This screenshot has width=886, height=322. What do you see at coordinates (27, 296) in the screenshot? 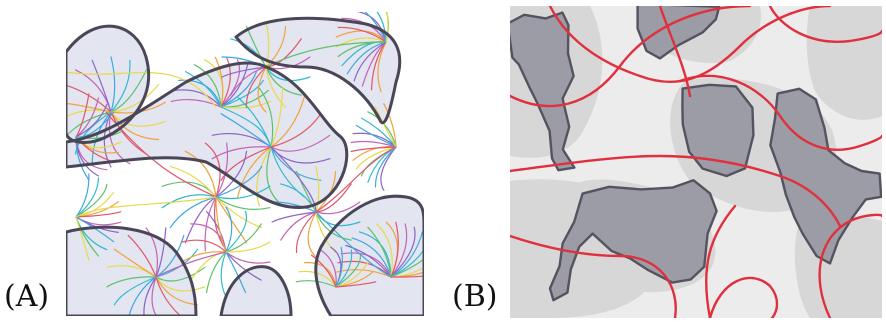
I see `panel-label-a: (A)` at bounding box center [27, 296].